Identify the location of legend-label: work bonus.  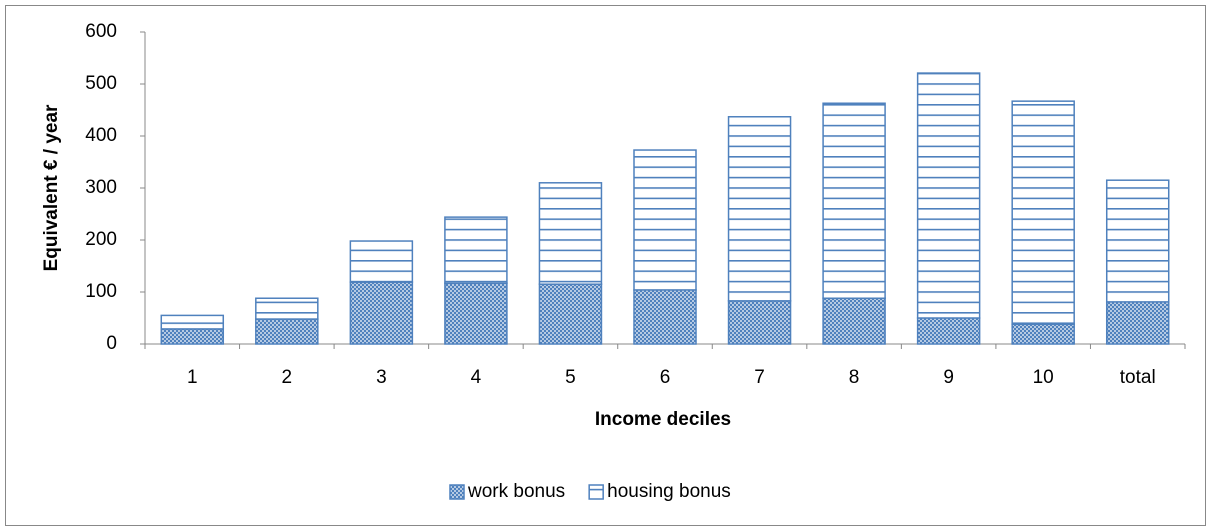
(516, 491).